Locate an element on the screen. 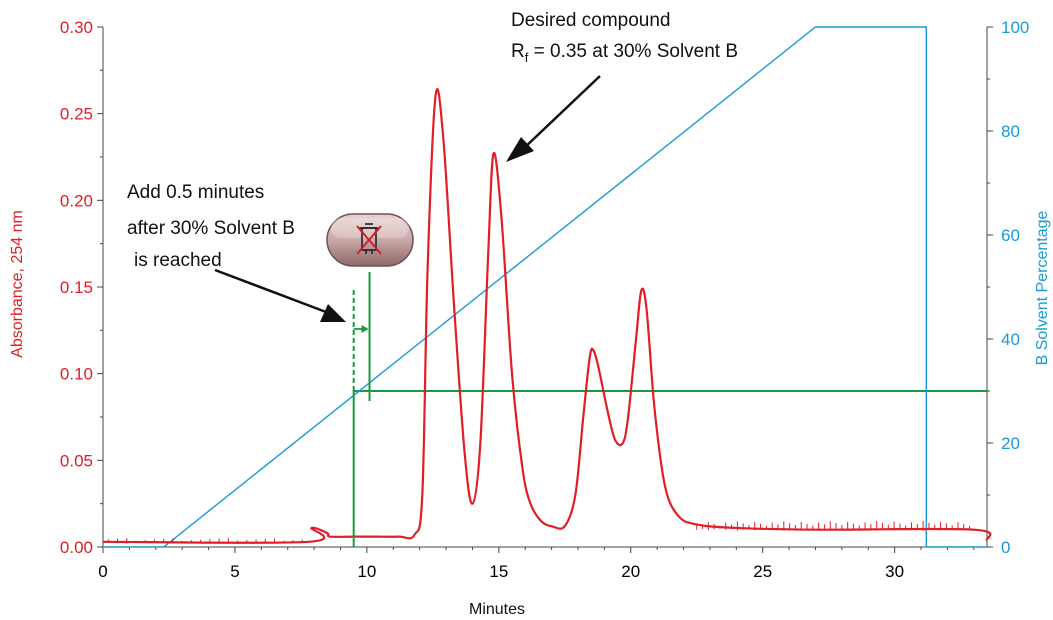 The image size is (1053, 620). x-axis-title: Minutes is located at coordinates (497, 609).